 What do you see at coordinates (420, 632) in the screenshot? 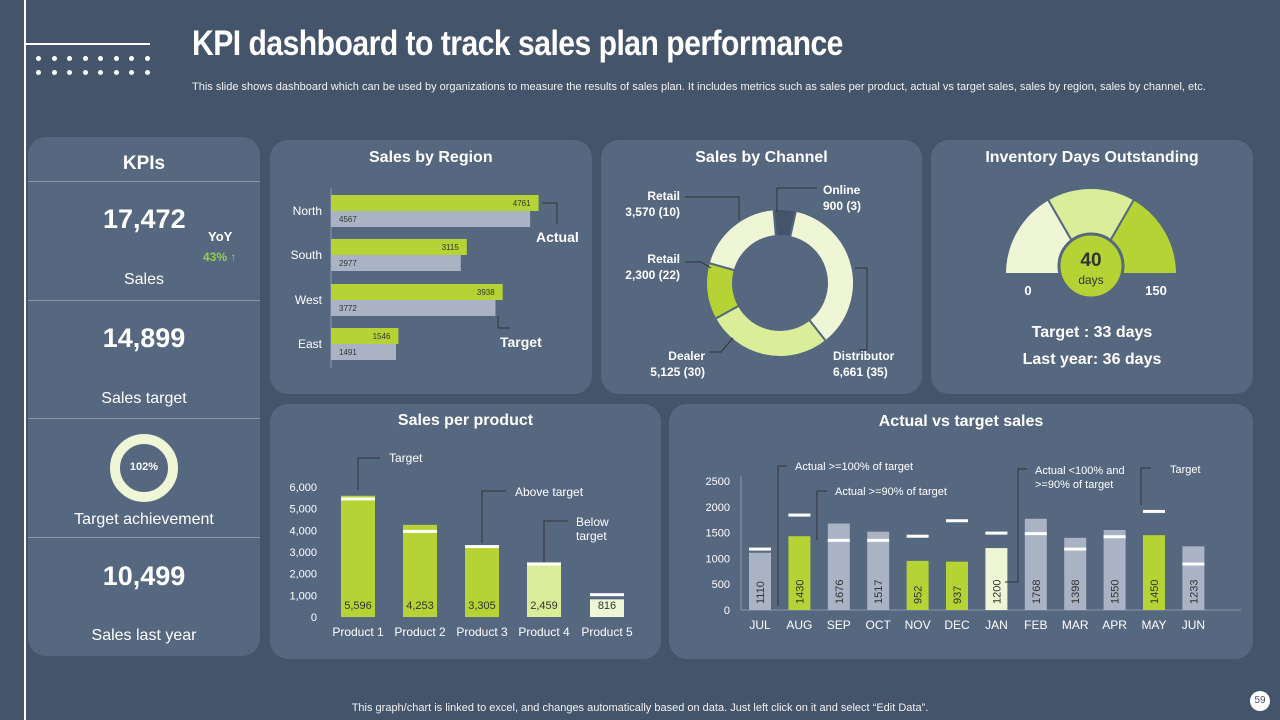
I see `product-category-label: Product 2` at bounding box center [420, 632].